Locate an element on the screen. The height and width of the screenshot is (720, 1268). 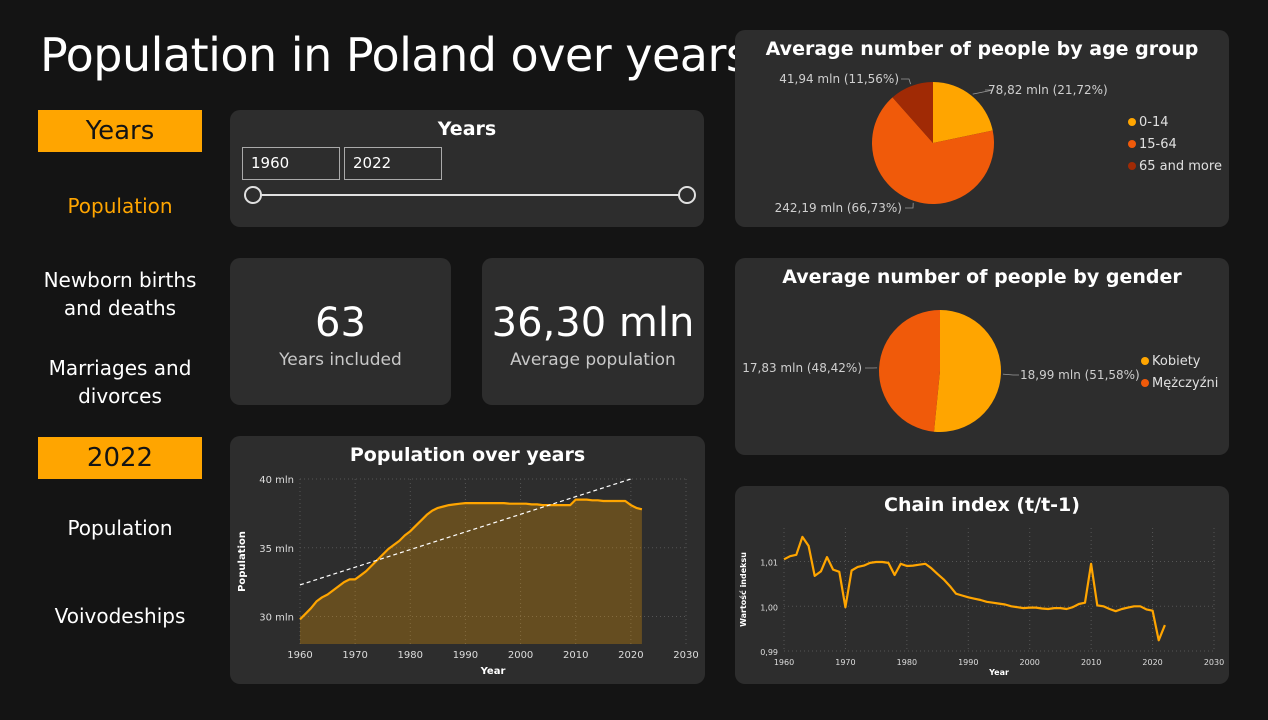
year-end-input: 2022 is located at coordinates (393, 163).